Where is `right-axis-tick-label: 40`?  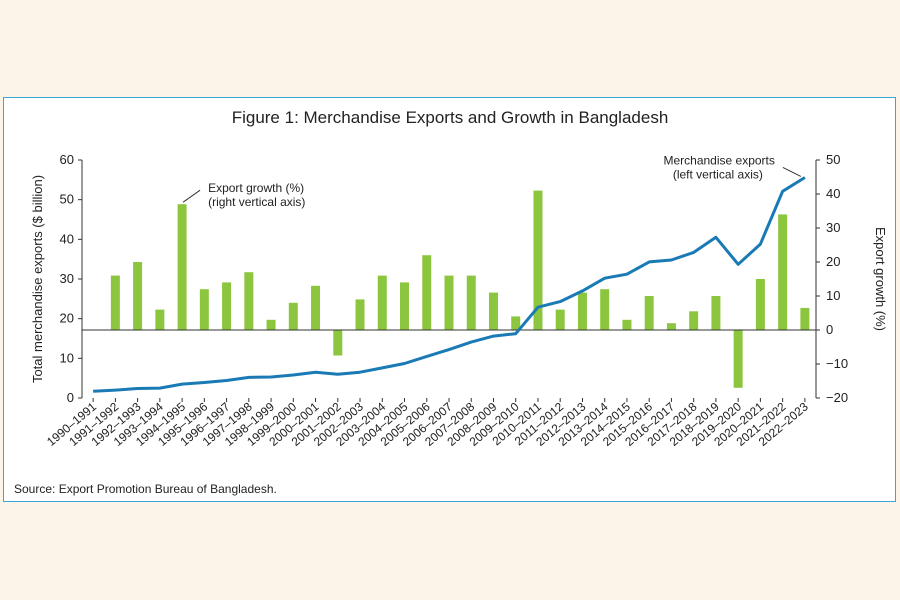 right-axis-tick-label: 40 is located at coordinates (833, 193).